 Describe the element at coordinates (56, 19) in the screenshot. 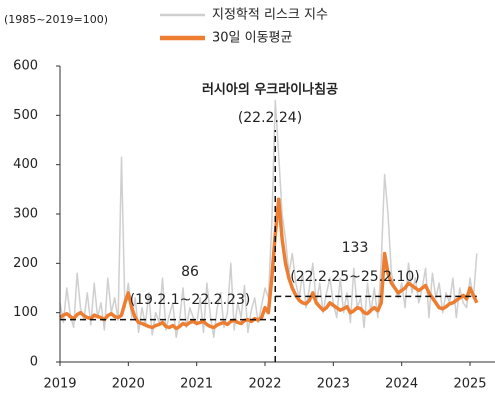

I see `unit-note: (1985~2019=100)` at that location.